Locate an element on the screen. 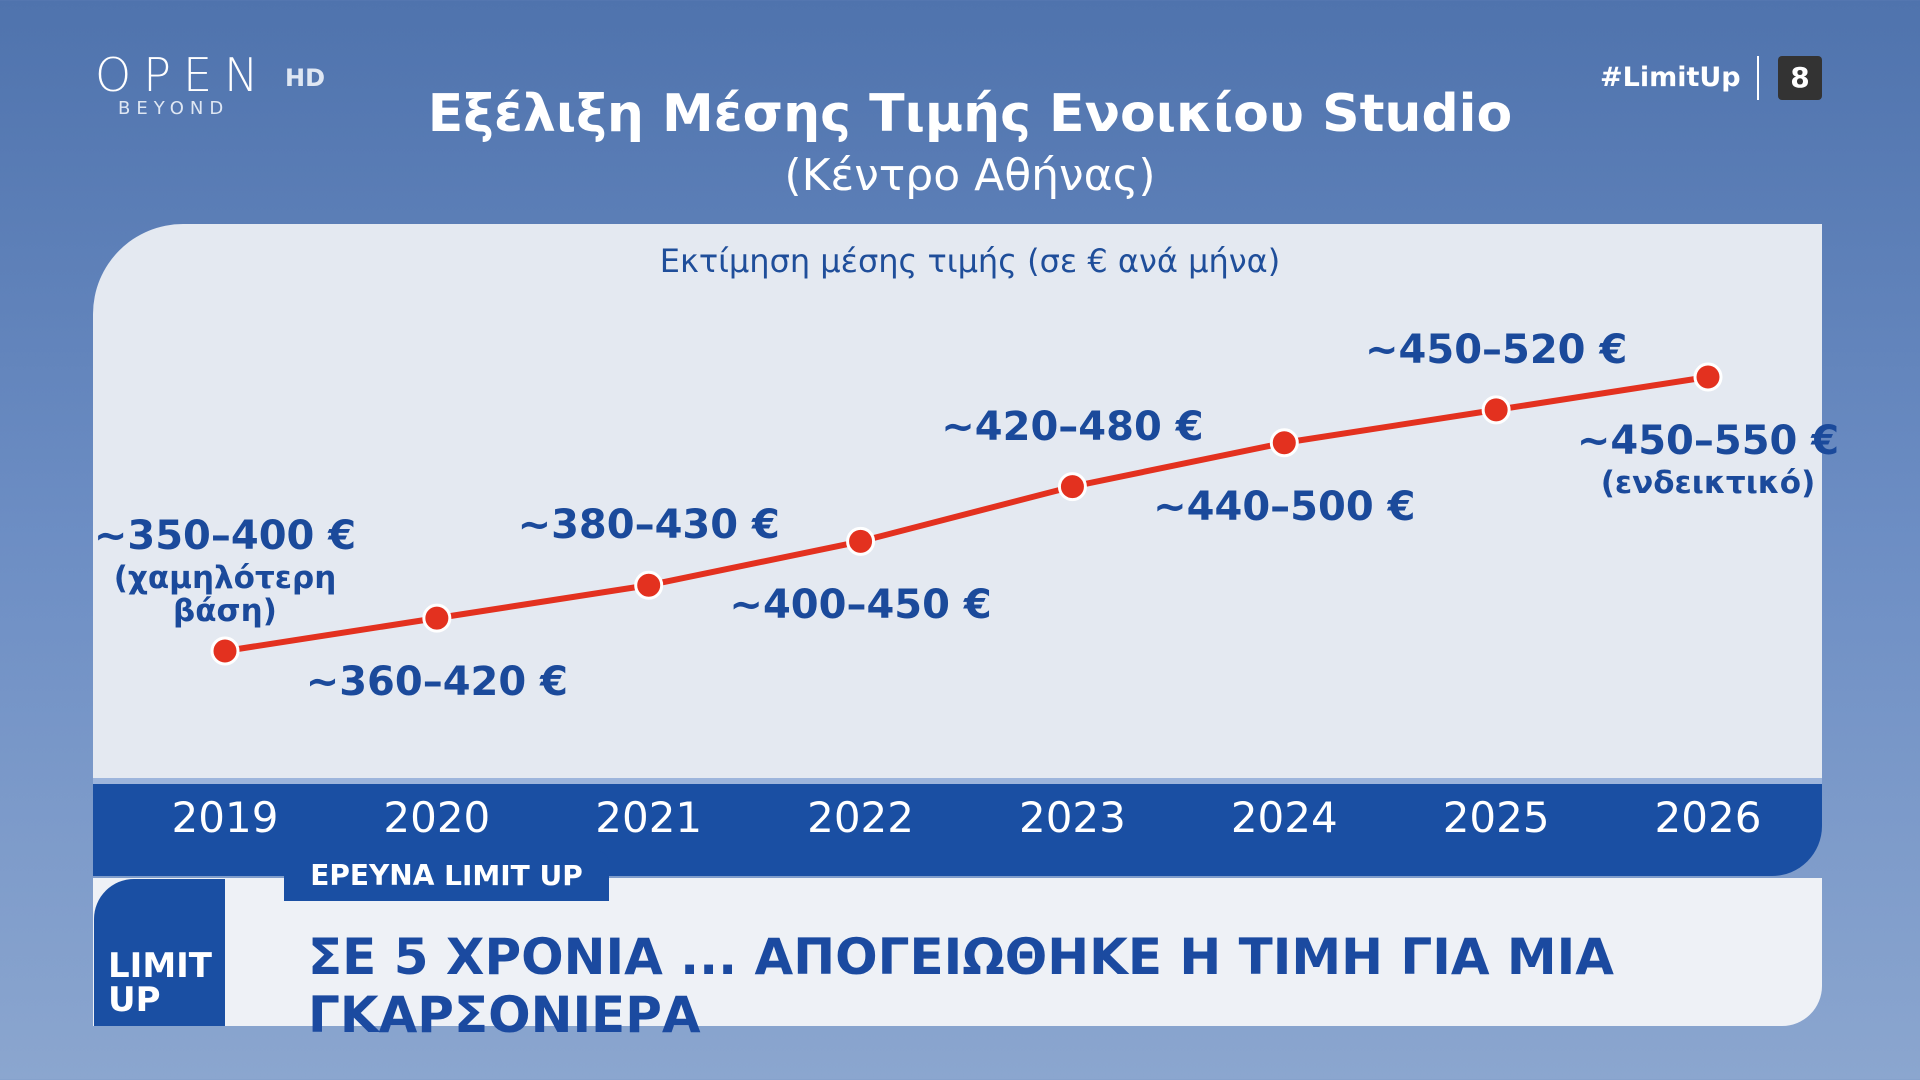 This screenshot has width=1920, height=1080. value-label-text: ~350–400 € is located at coordinates (225, 536).